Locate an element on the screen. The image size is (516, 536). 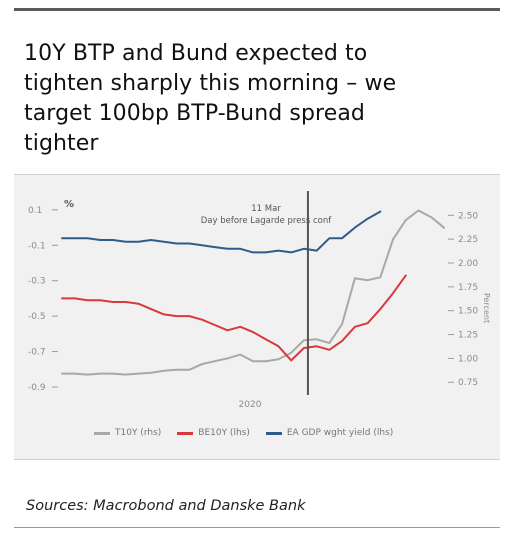
legend-item-be10y: BE10Y (lhs) is located at coordinates (213, 433).